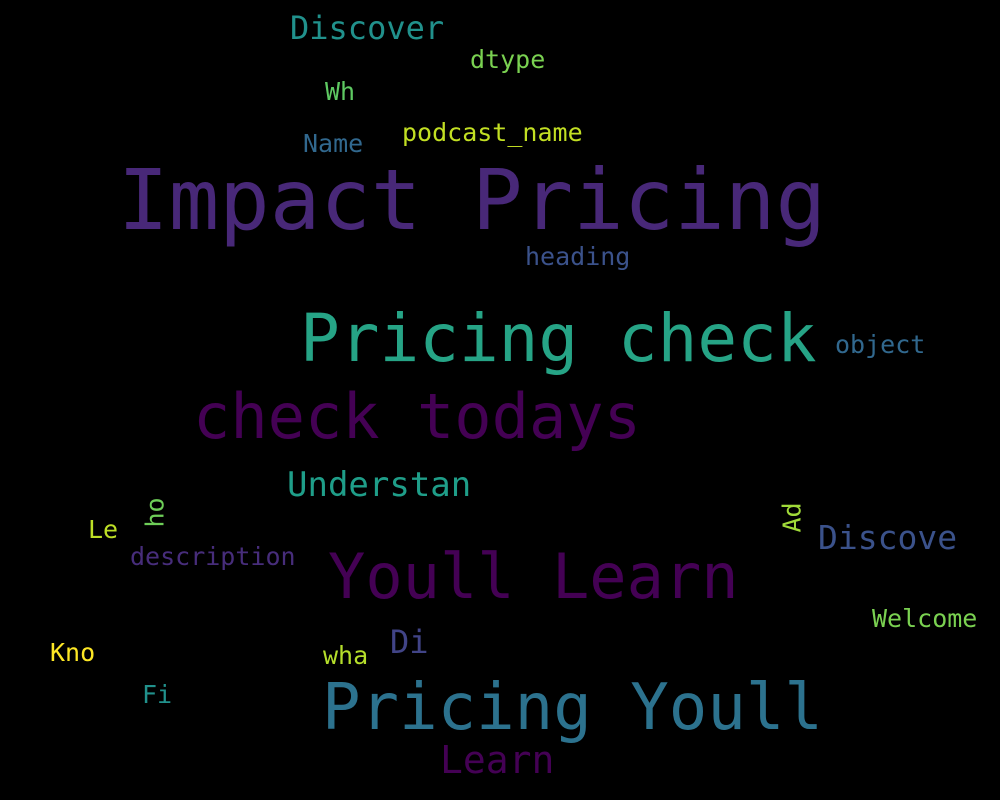 Image resolution: width=1000 pixels, height=800 pixels. What do you see at coordinates (888, 537) in the screenshot?
I see `word-discove: Discove` at bounding box center [888, 537].